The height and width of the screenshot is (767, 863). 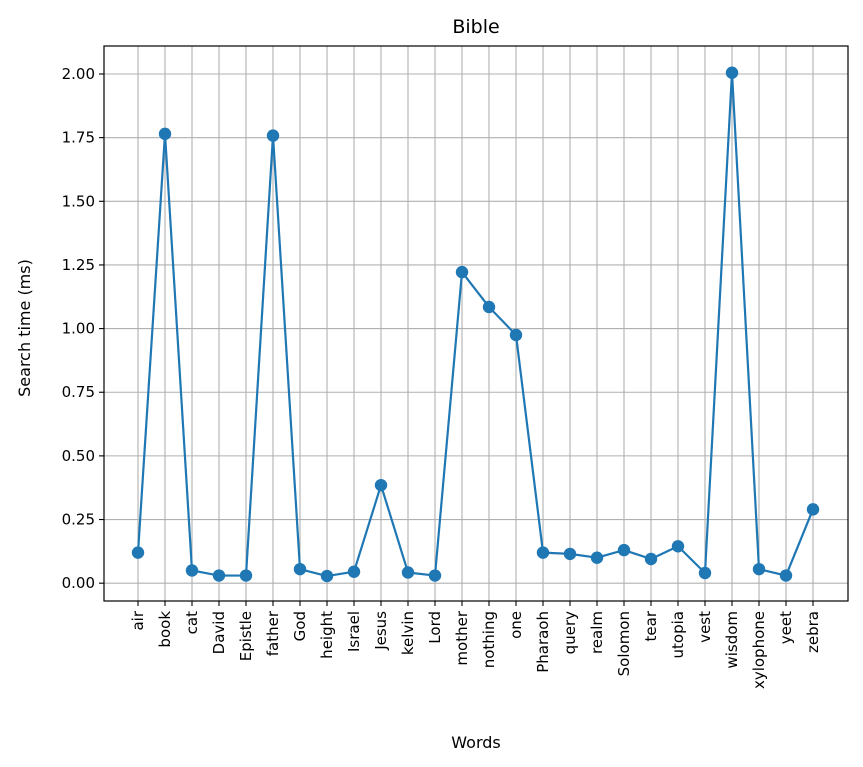 What do you see at coordinates (570, 632) in the screenshot?
I see `x-tick-label: query` at bounding box center [570, 632].